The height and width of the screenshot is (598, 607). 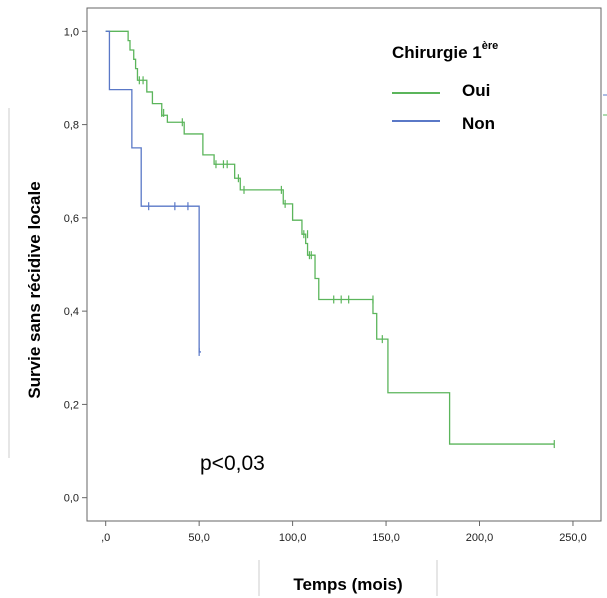 I want to click on y-tick-label: 0,0, so click(x=71, y=499).